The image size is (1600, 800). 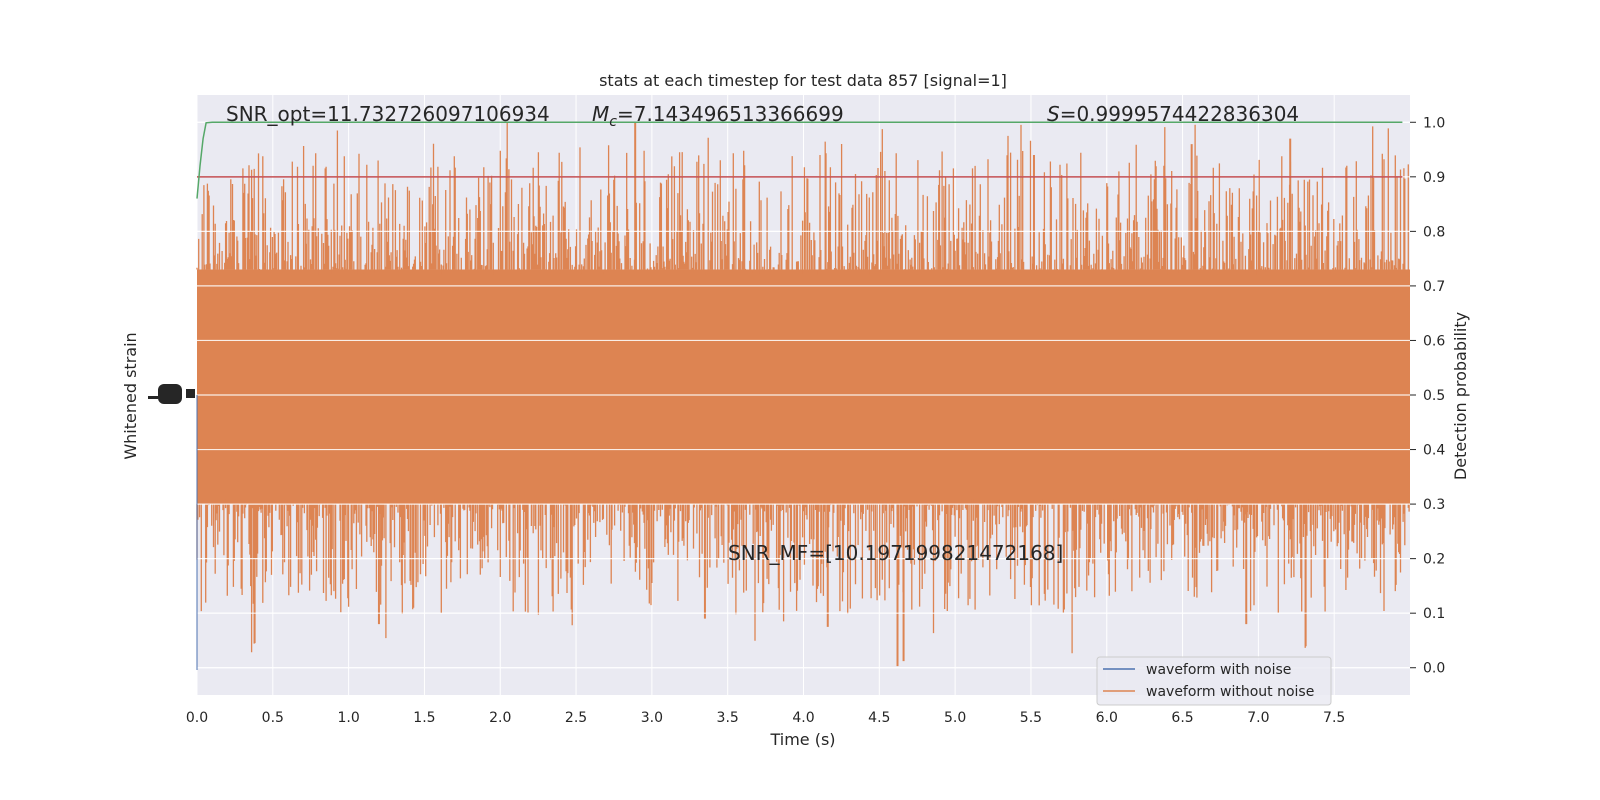 What do you see at coordinates (388, 114) in the screenshot?
I see `snr-opt-annotation: SNR_opt=11.732726097106934` at bounding box center [388, 114].